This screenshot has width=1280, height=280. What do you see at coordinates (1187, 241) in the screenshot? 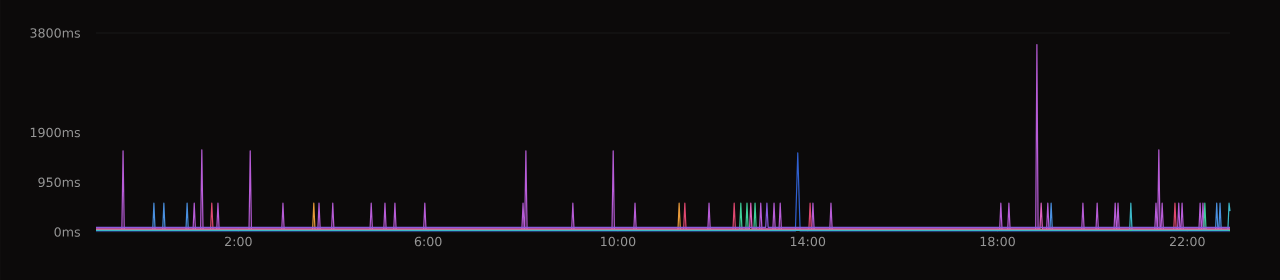
I see `x-tick-label: 22:00` at bounding box center [1187, 241].